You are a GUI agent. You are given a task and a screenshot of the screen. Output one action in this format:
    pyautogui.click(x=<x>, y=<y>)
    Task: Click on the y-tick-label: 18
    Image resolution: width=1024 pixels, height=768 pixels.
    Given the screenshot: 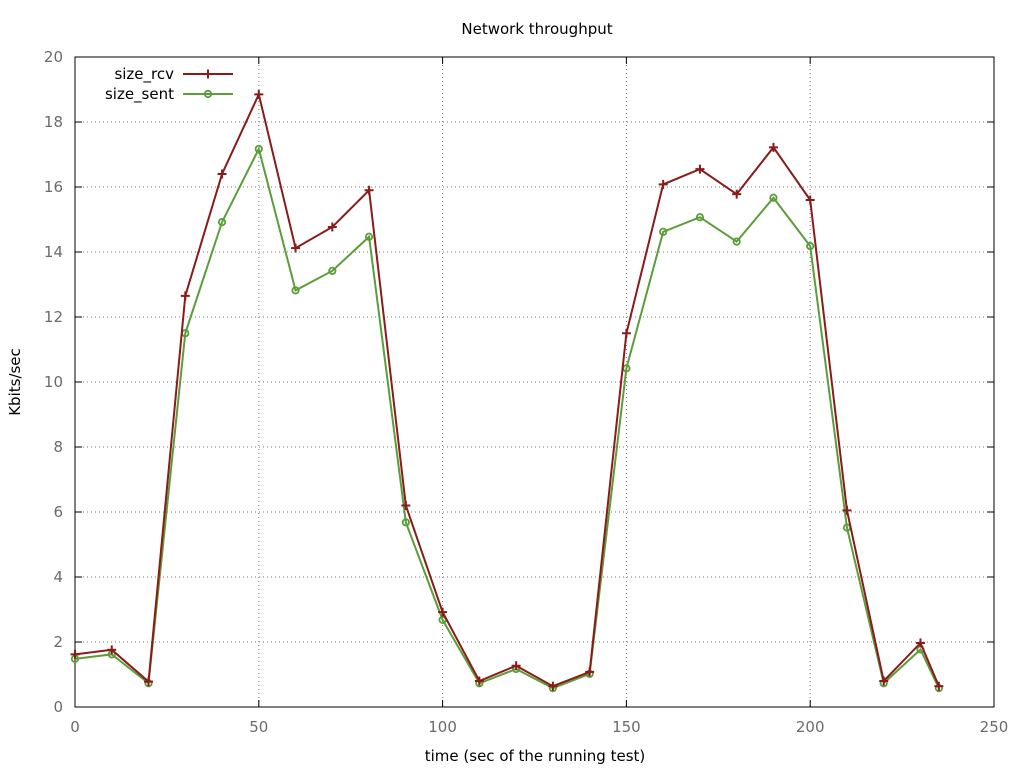 What is the action you would take?
    pyautogui.click(x=53, y=122)
    